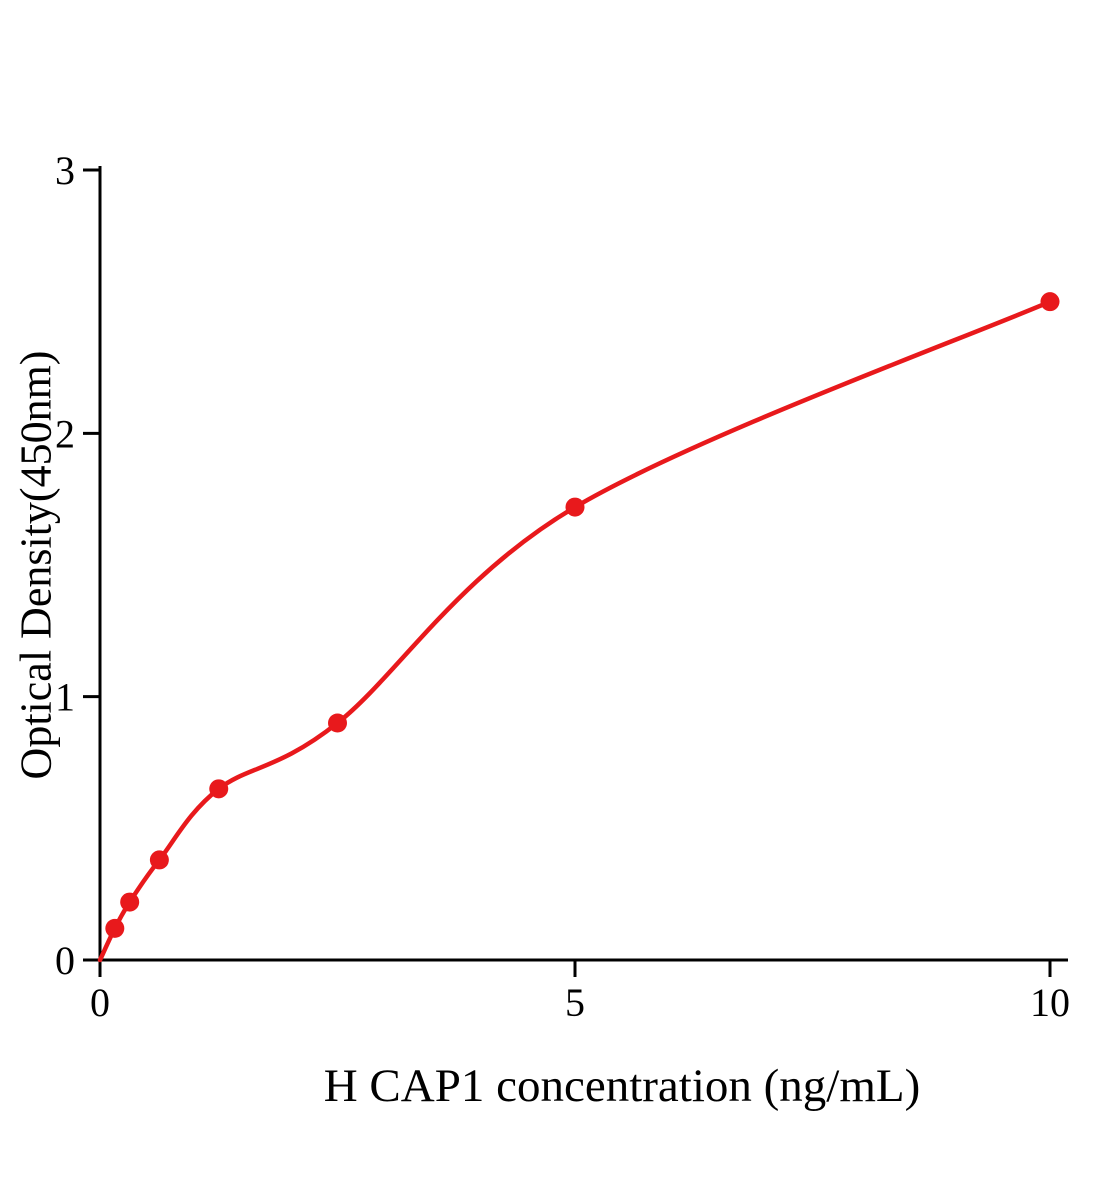 The height and width of the screenshot is (1200, 1104). I want to click on y-tick-label: 0, so click(65, 960).